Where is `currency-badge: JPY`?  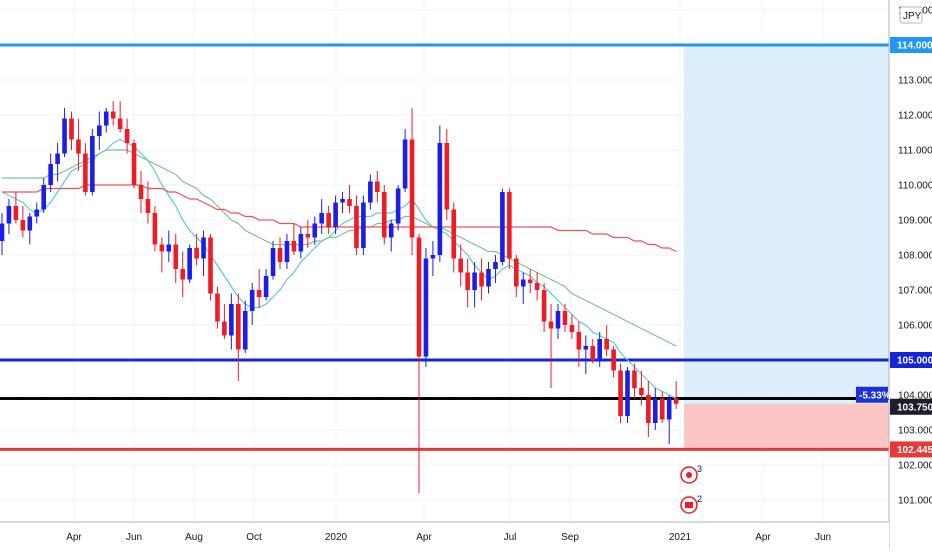
currency-badge: JPY is located at coordinates (912, 16).